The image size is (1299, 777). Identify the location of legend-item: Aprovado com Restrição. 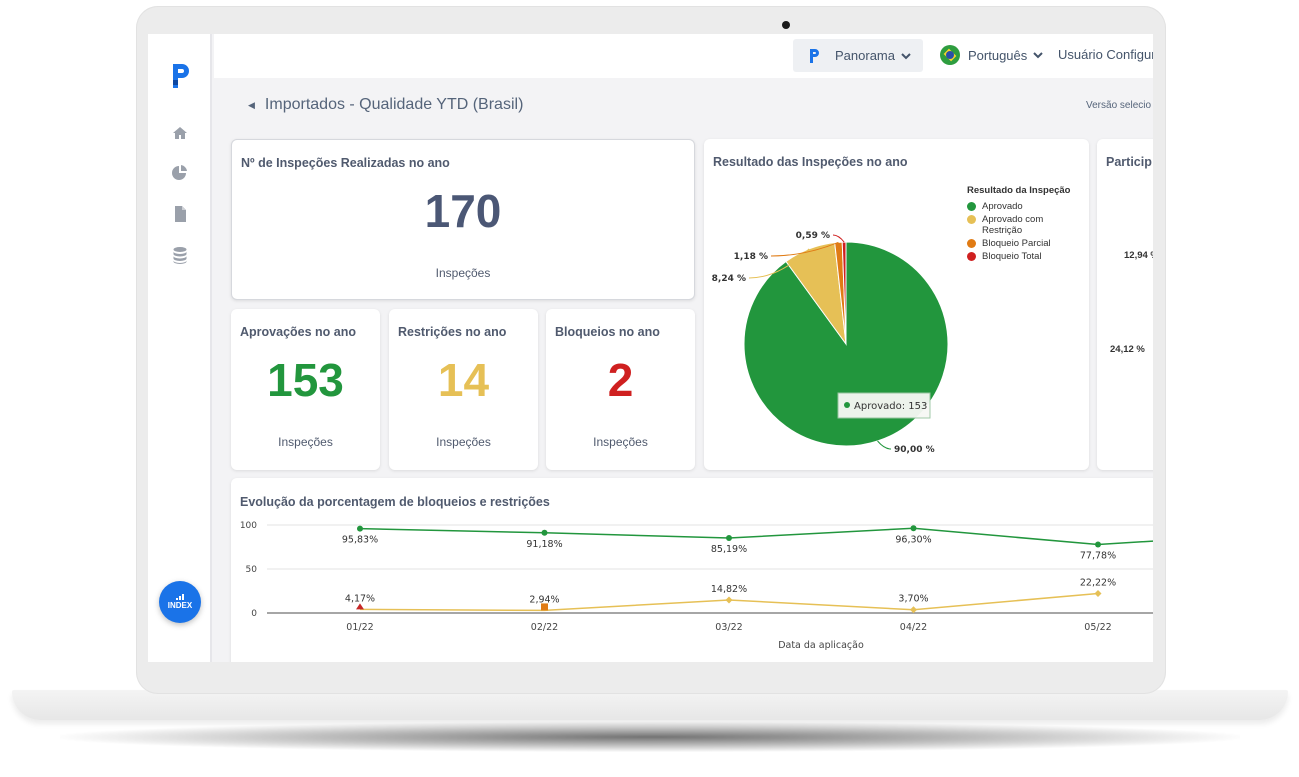
(1018, 225).